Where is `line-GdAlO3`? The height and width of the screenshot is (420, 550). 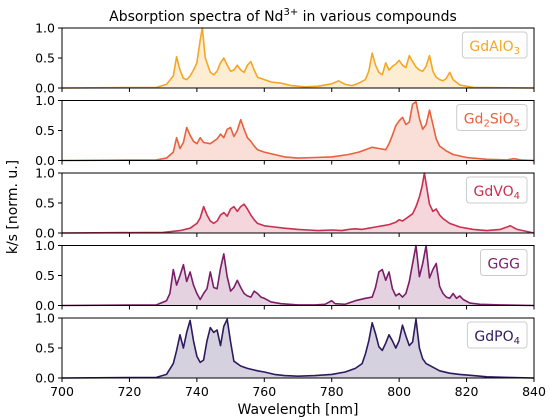 line-GdAlO3 is located at coordinates (298, 58).